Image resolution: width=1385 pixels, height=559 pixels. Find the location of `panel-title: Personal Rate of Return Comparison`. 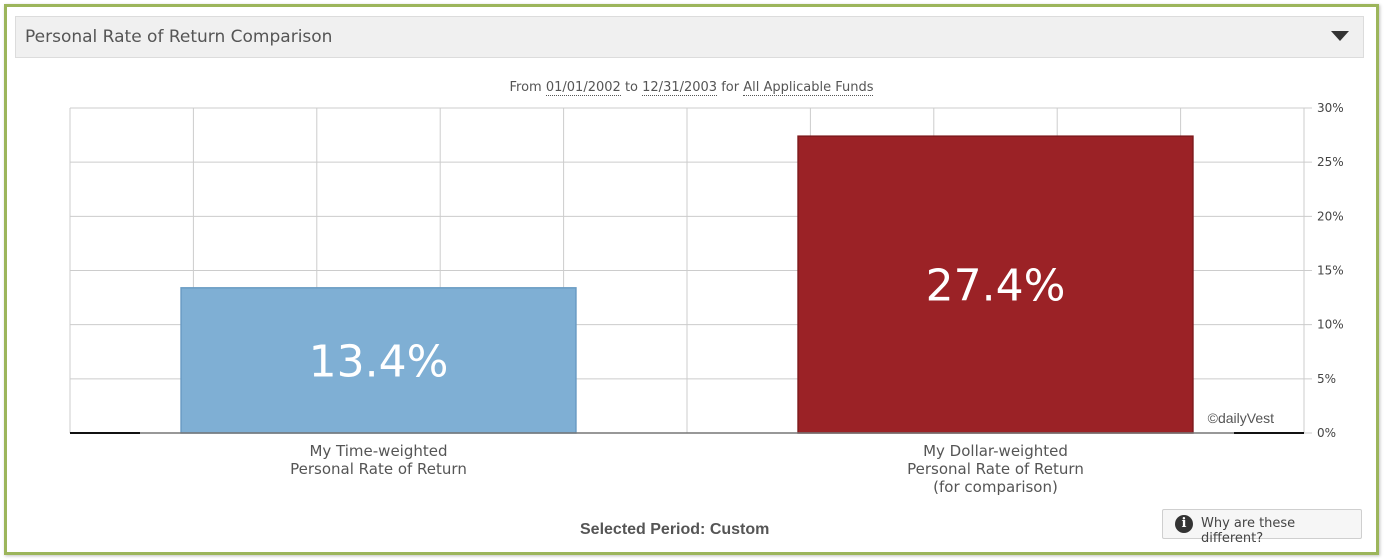

panel-title: Personal Rate of Return Comparison is located at coordinates (179, 37).